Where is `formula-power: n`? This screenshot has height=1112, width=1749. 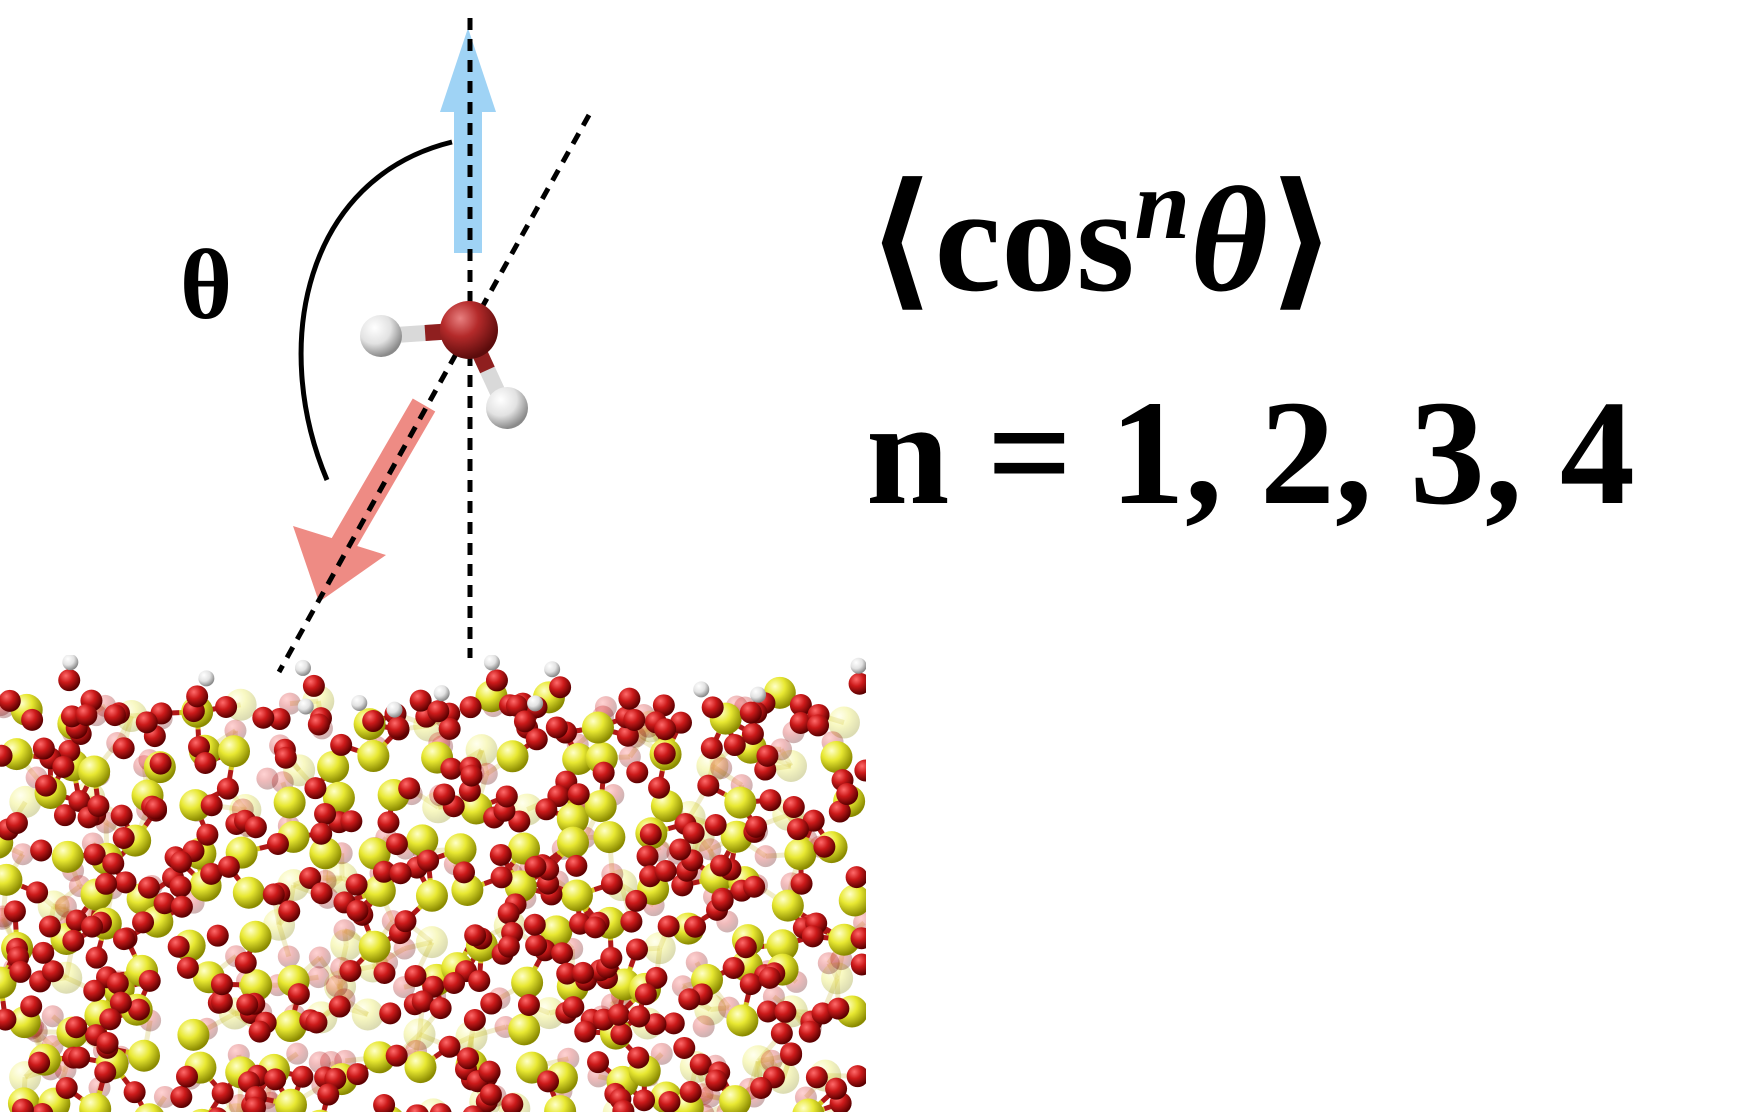
formula-power: n is located at coordinates (1163, 204).